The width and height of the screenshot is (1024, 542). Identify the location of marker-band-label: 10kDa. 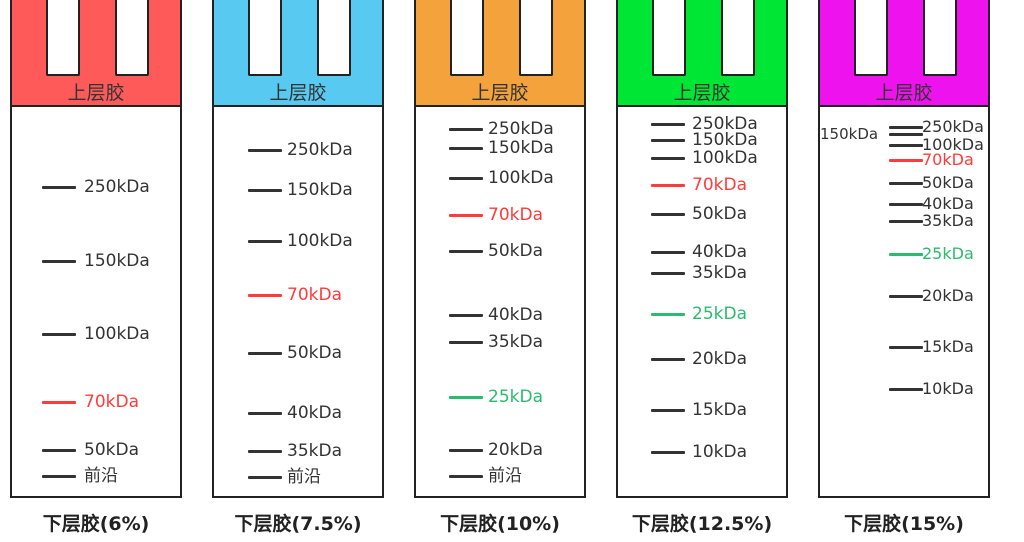
(948, 388).